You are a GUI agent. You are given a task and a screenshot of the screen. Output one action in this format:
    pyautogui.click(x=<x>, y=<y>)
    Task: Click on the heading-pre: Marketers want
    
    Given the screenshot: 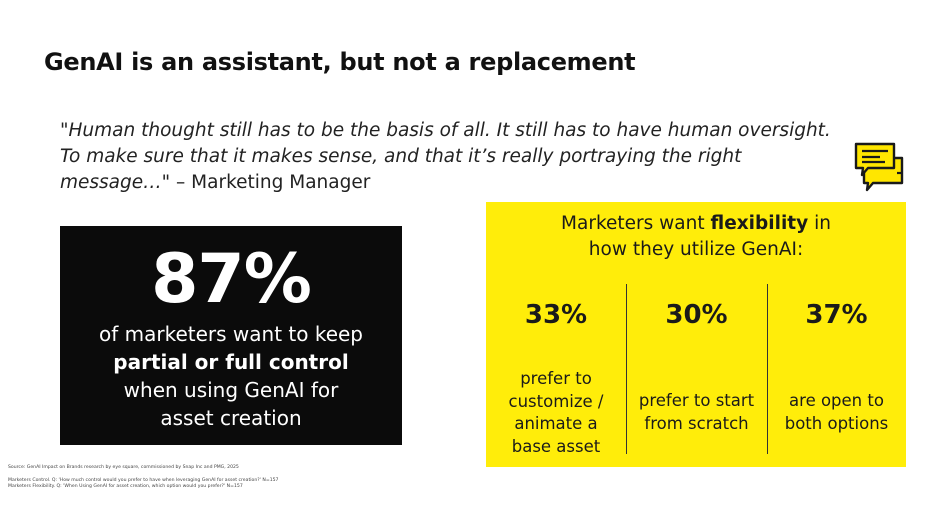 What is the action you would take?
    pyautogui.click(x=636, y=223)
    